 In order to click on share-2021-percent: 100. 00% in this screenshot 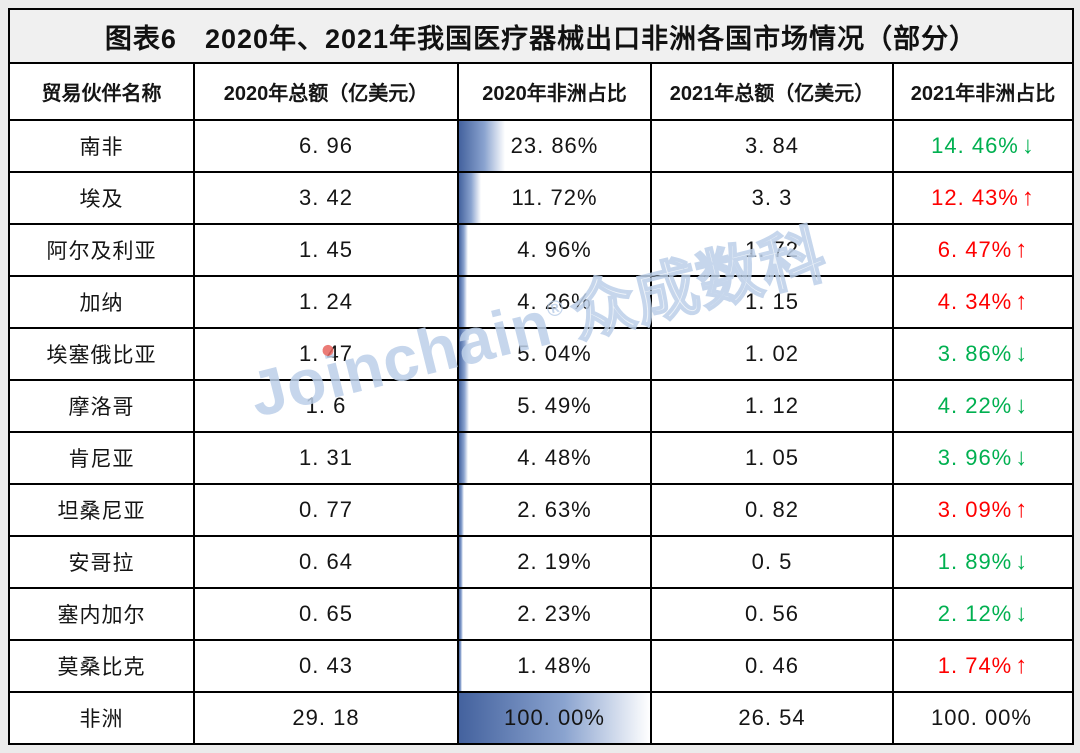, I will do `click(981, 717)`.